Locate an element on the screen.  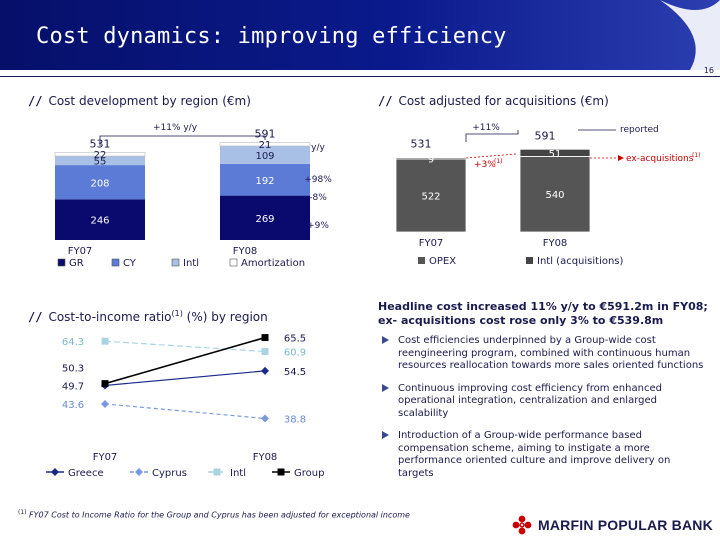
reported-change-annotation: +11% is located at coordinates (486, 128).